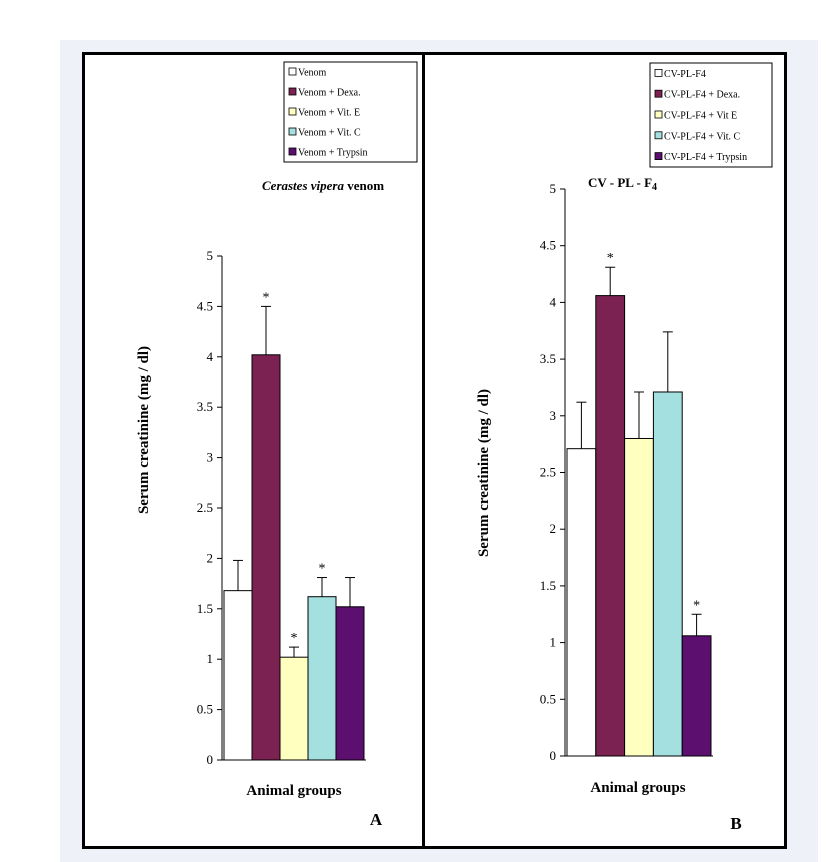  Describe the element at coordinates (700, 116) in the screenshot. I see `legend-entry: CV-PL-F4 + Vit E` at that location.